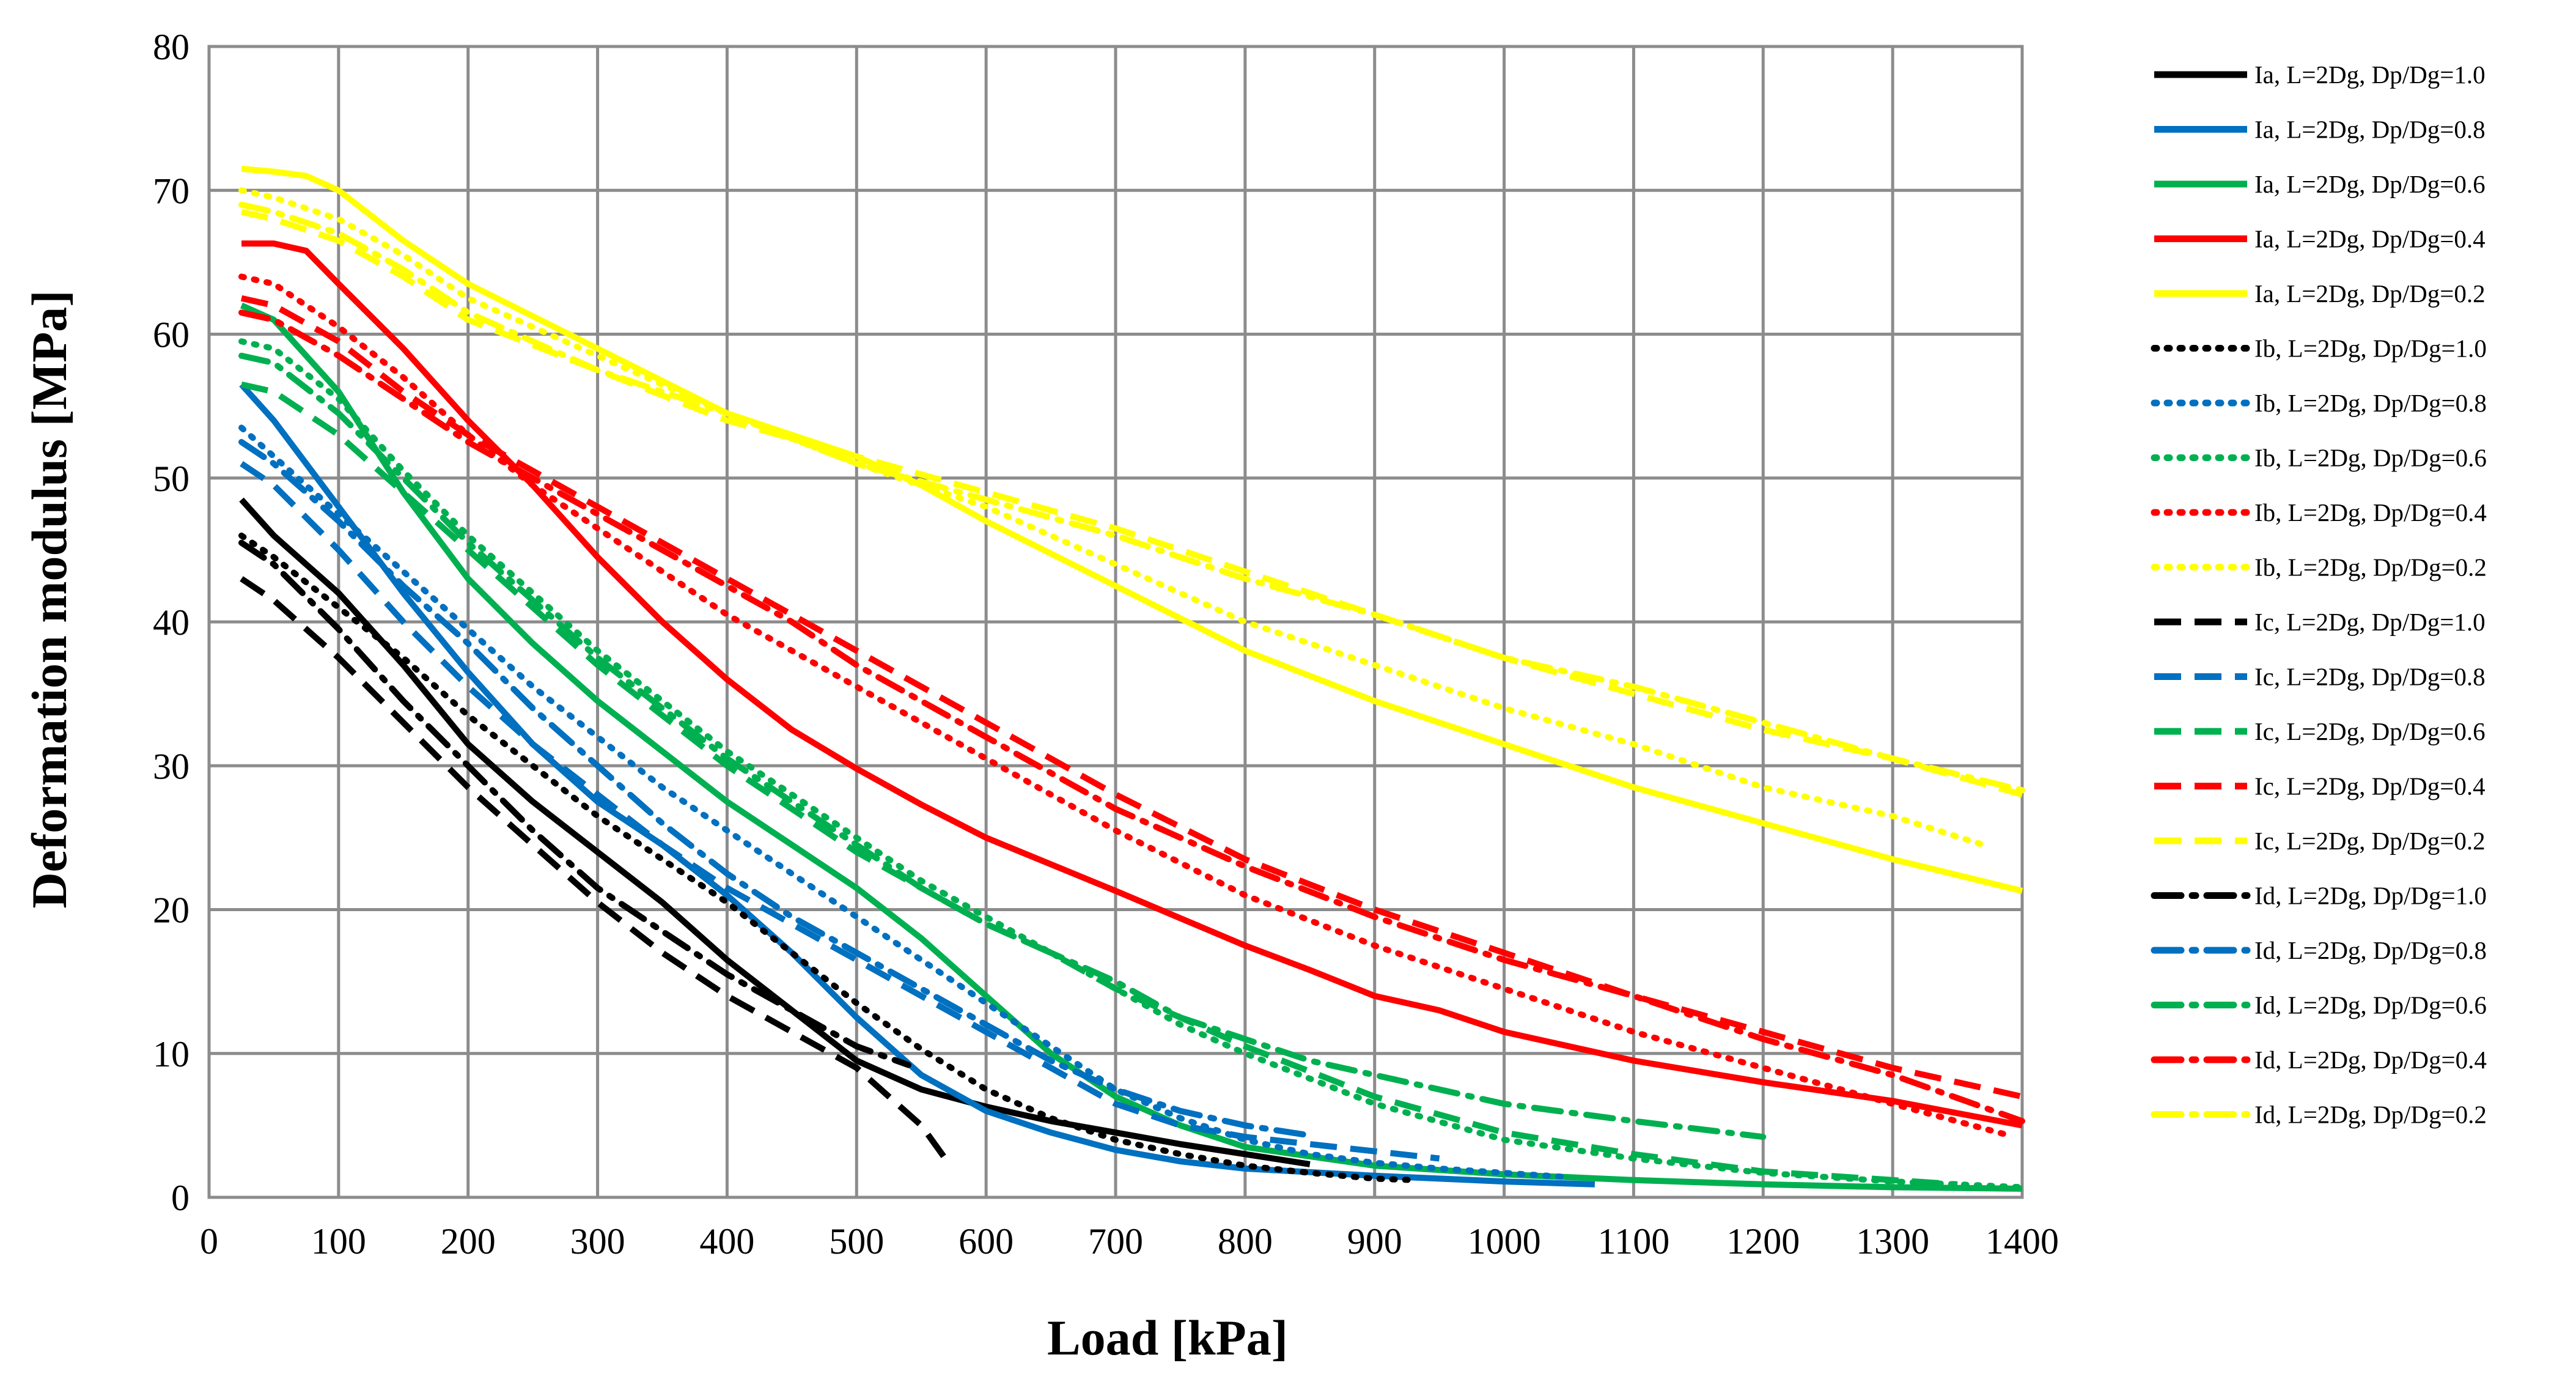  What do you see at coordinates (469, 1241) in the screenshot?
I see `x-tick-label: 200` at bounding box center [469, 1241].